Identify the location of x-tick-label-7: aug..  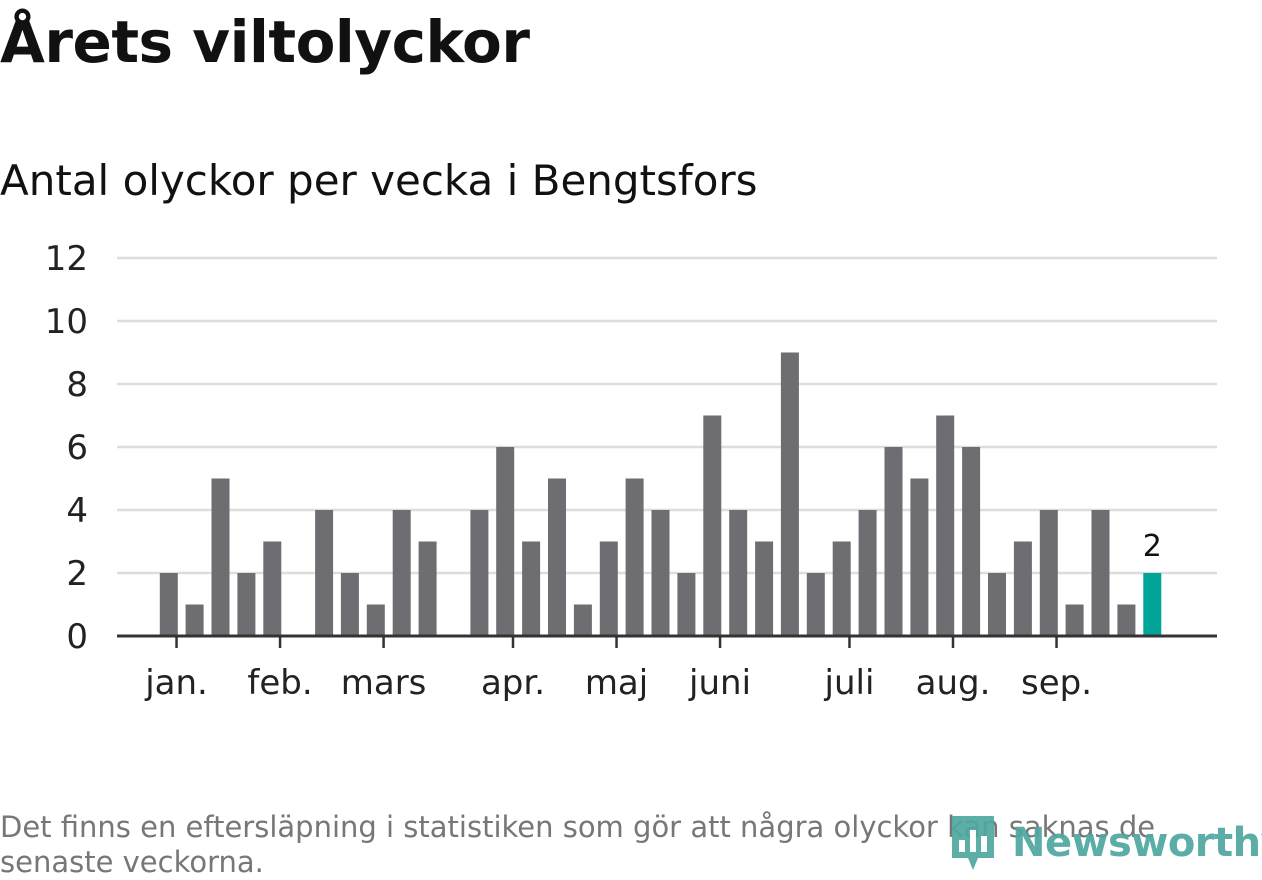
(953, 683).